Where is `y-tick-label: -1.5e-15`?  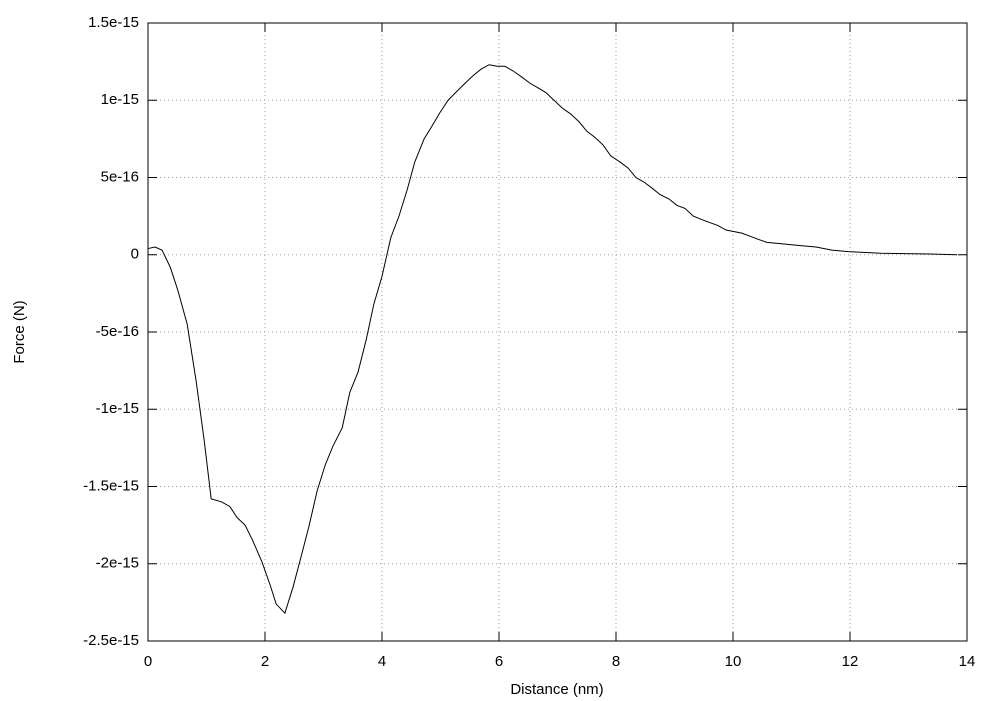 y-tick-label: -1.5e-15 is located at coordinates (111, 485).